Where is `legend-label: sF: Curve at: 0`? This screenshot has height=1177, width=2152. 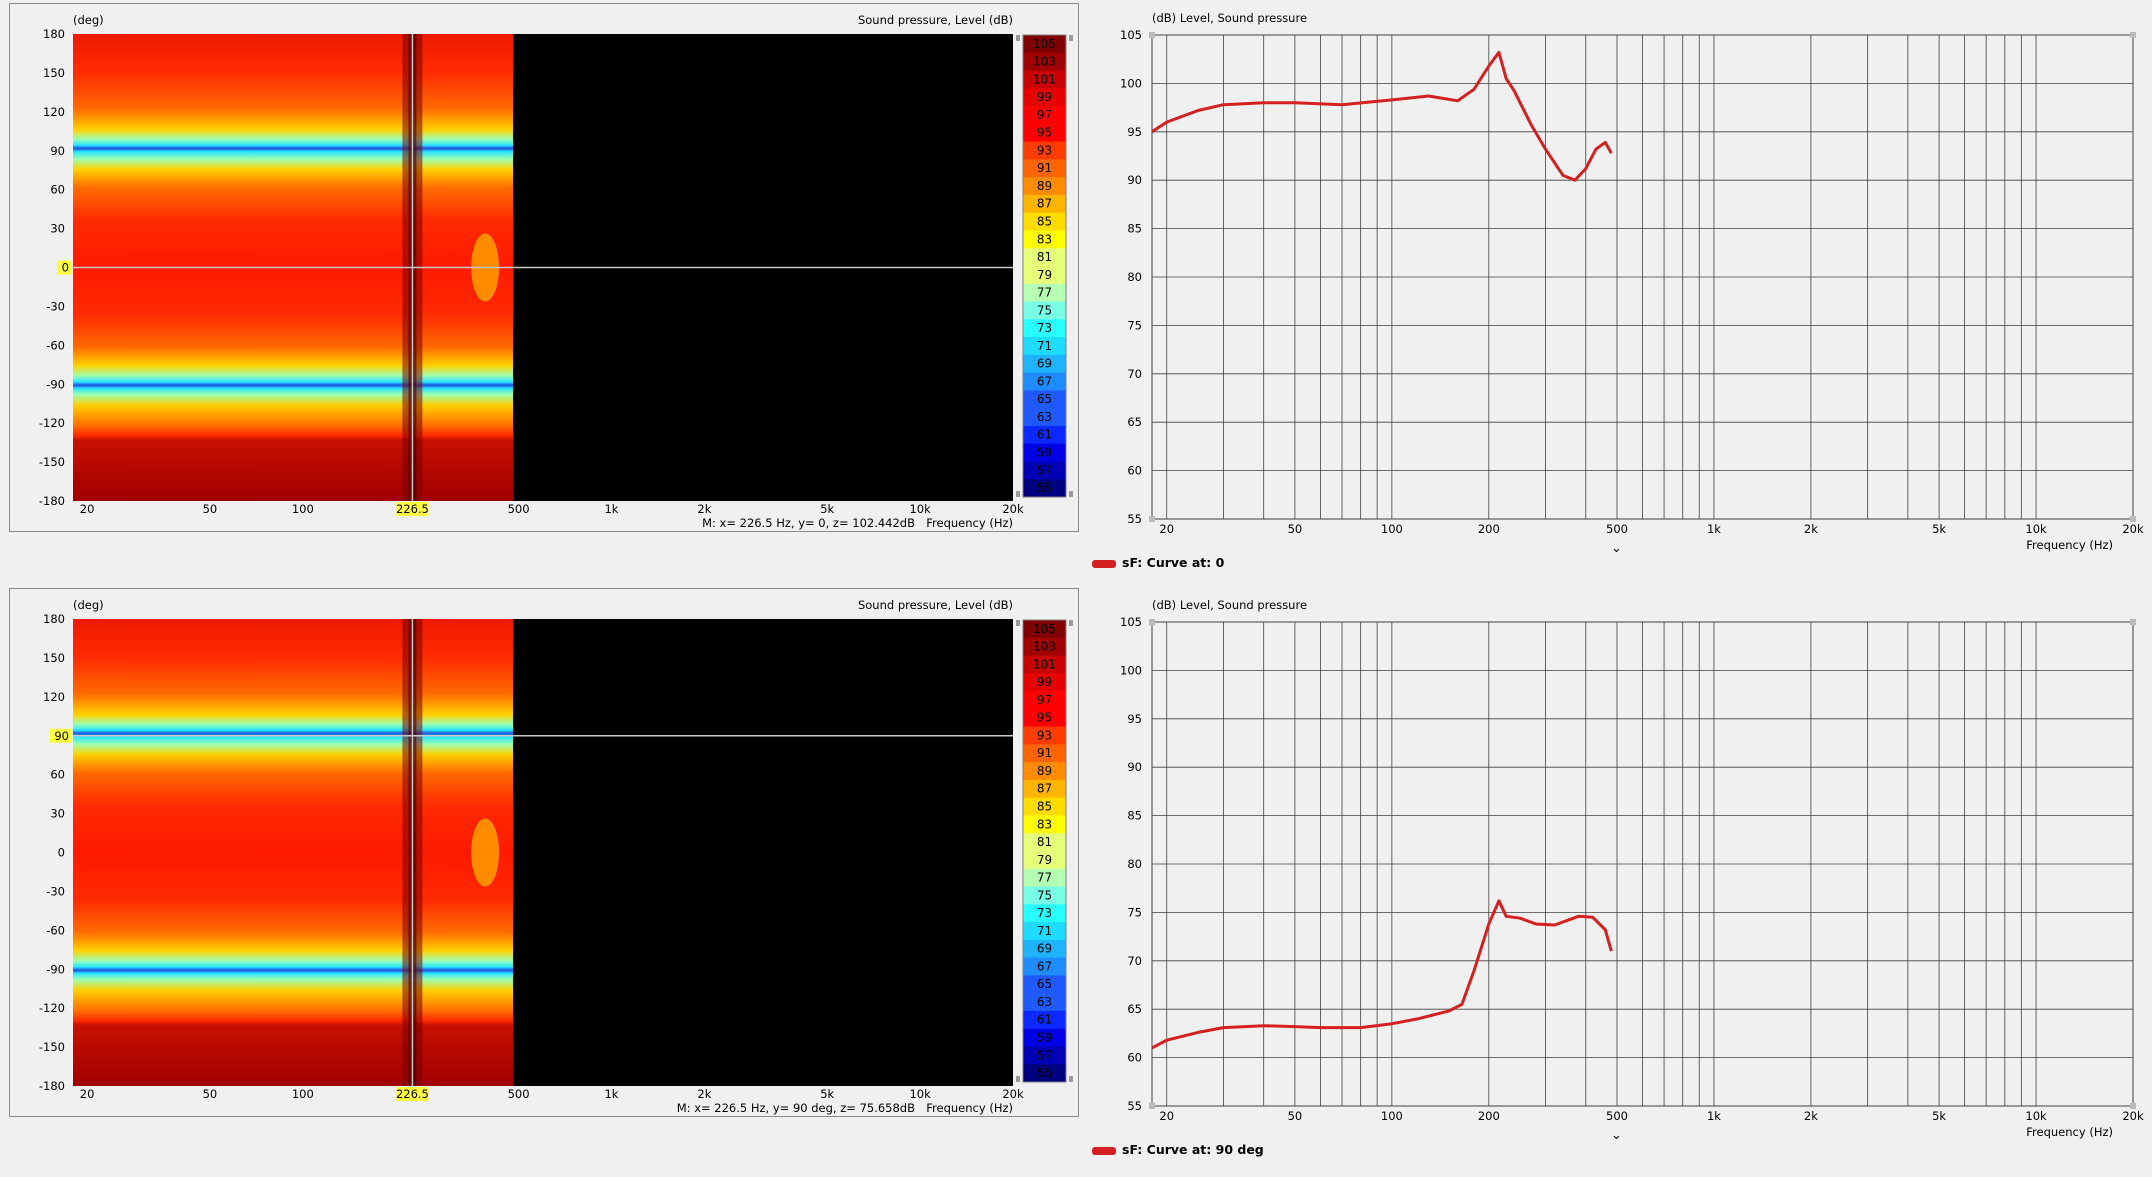 legend-label: sF: Curve at: 0 is located at coordinates (1173, 562).